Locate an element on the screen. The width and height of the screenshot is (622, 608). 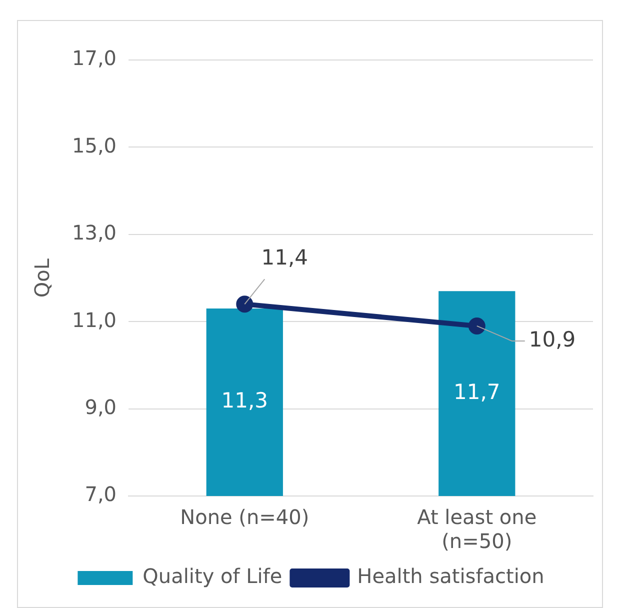
y-axis-title: QoL is located at coordinates (42, 278).